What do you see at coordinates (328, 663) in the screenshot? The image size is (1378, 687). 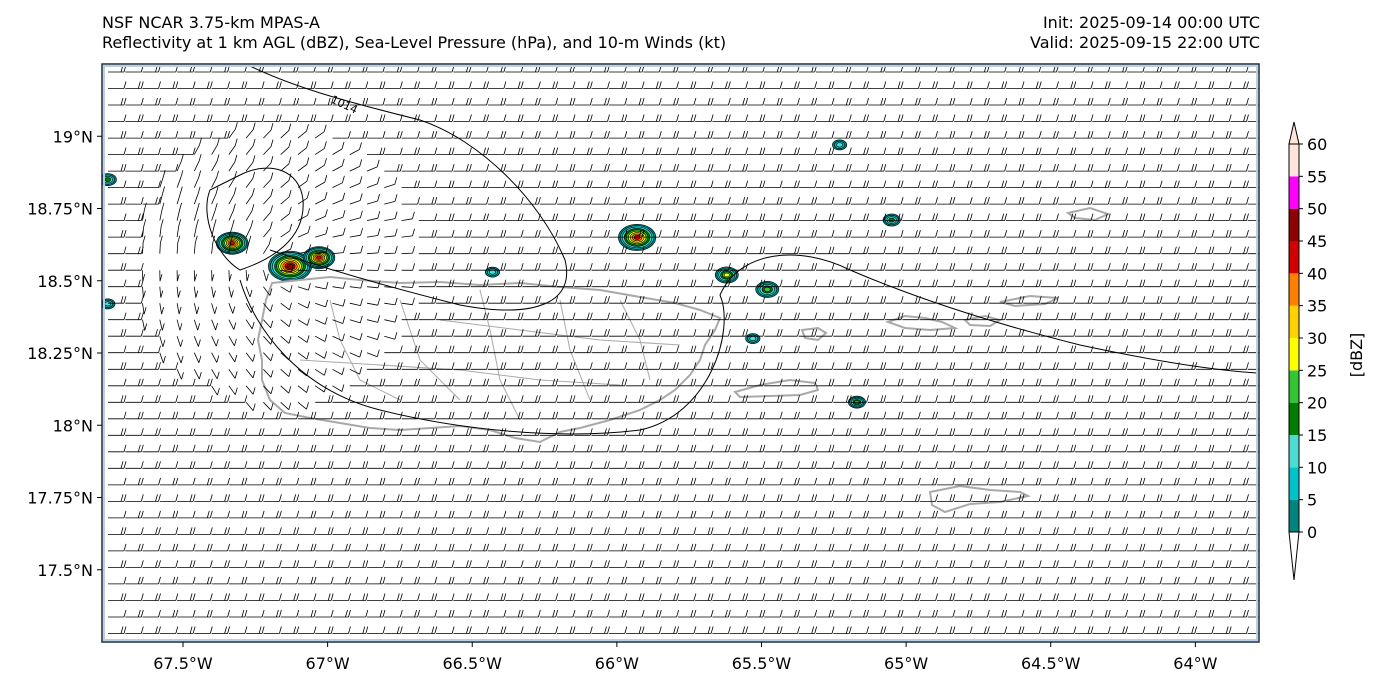 I see `lon-label: 67°W` at bounding box center [328, 663].